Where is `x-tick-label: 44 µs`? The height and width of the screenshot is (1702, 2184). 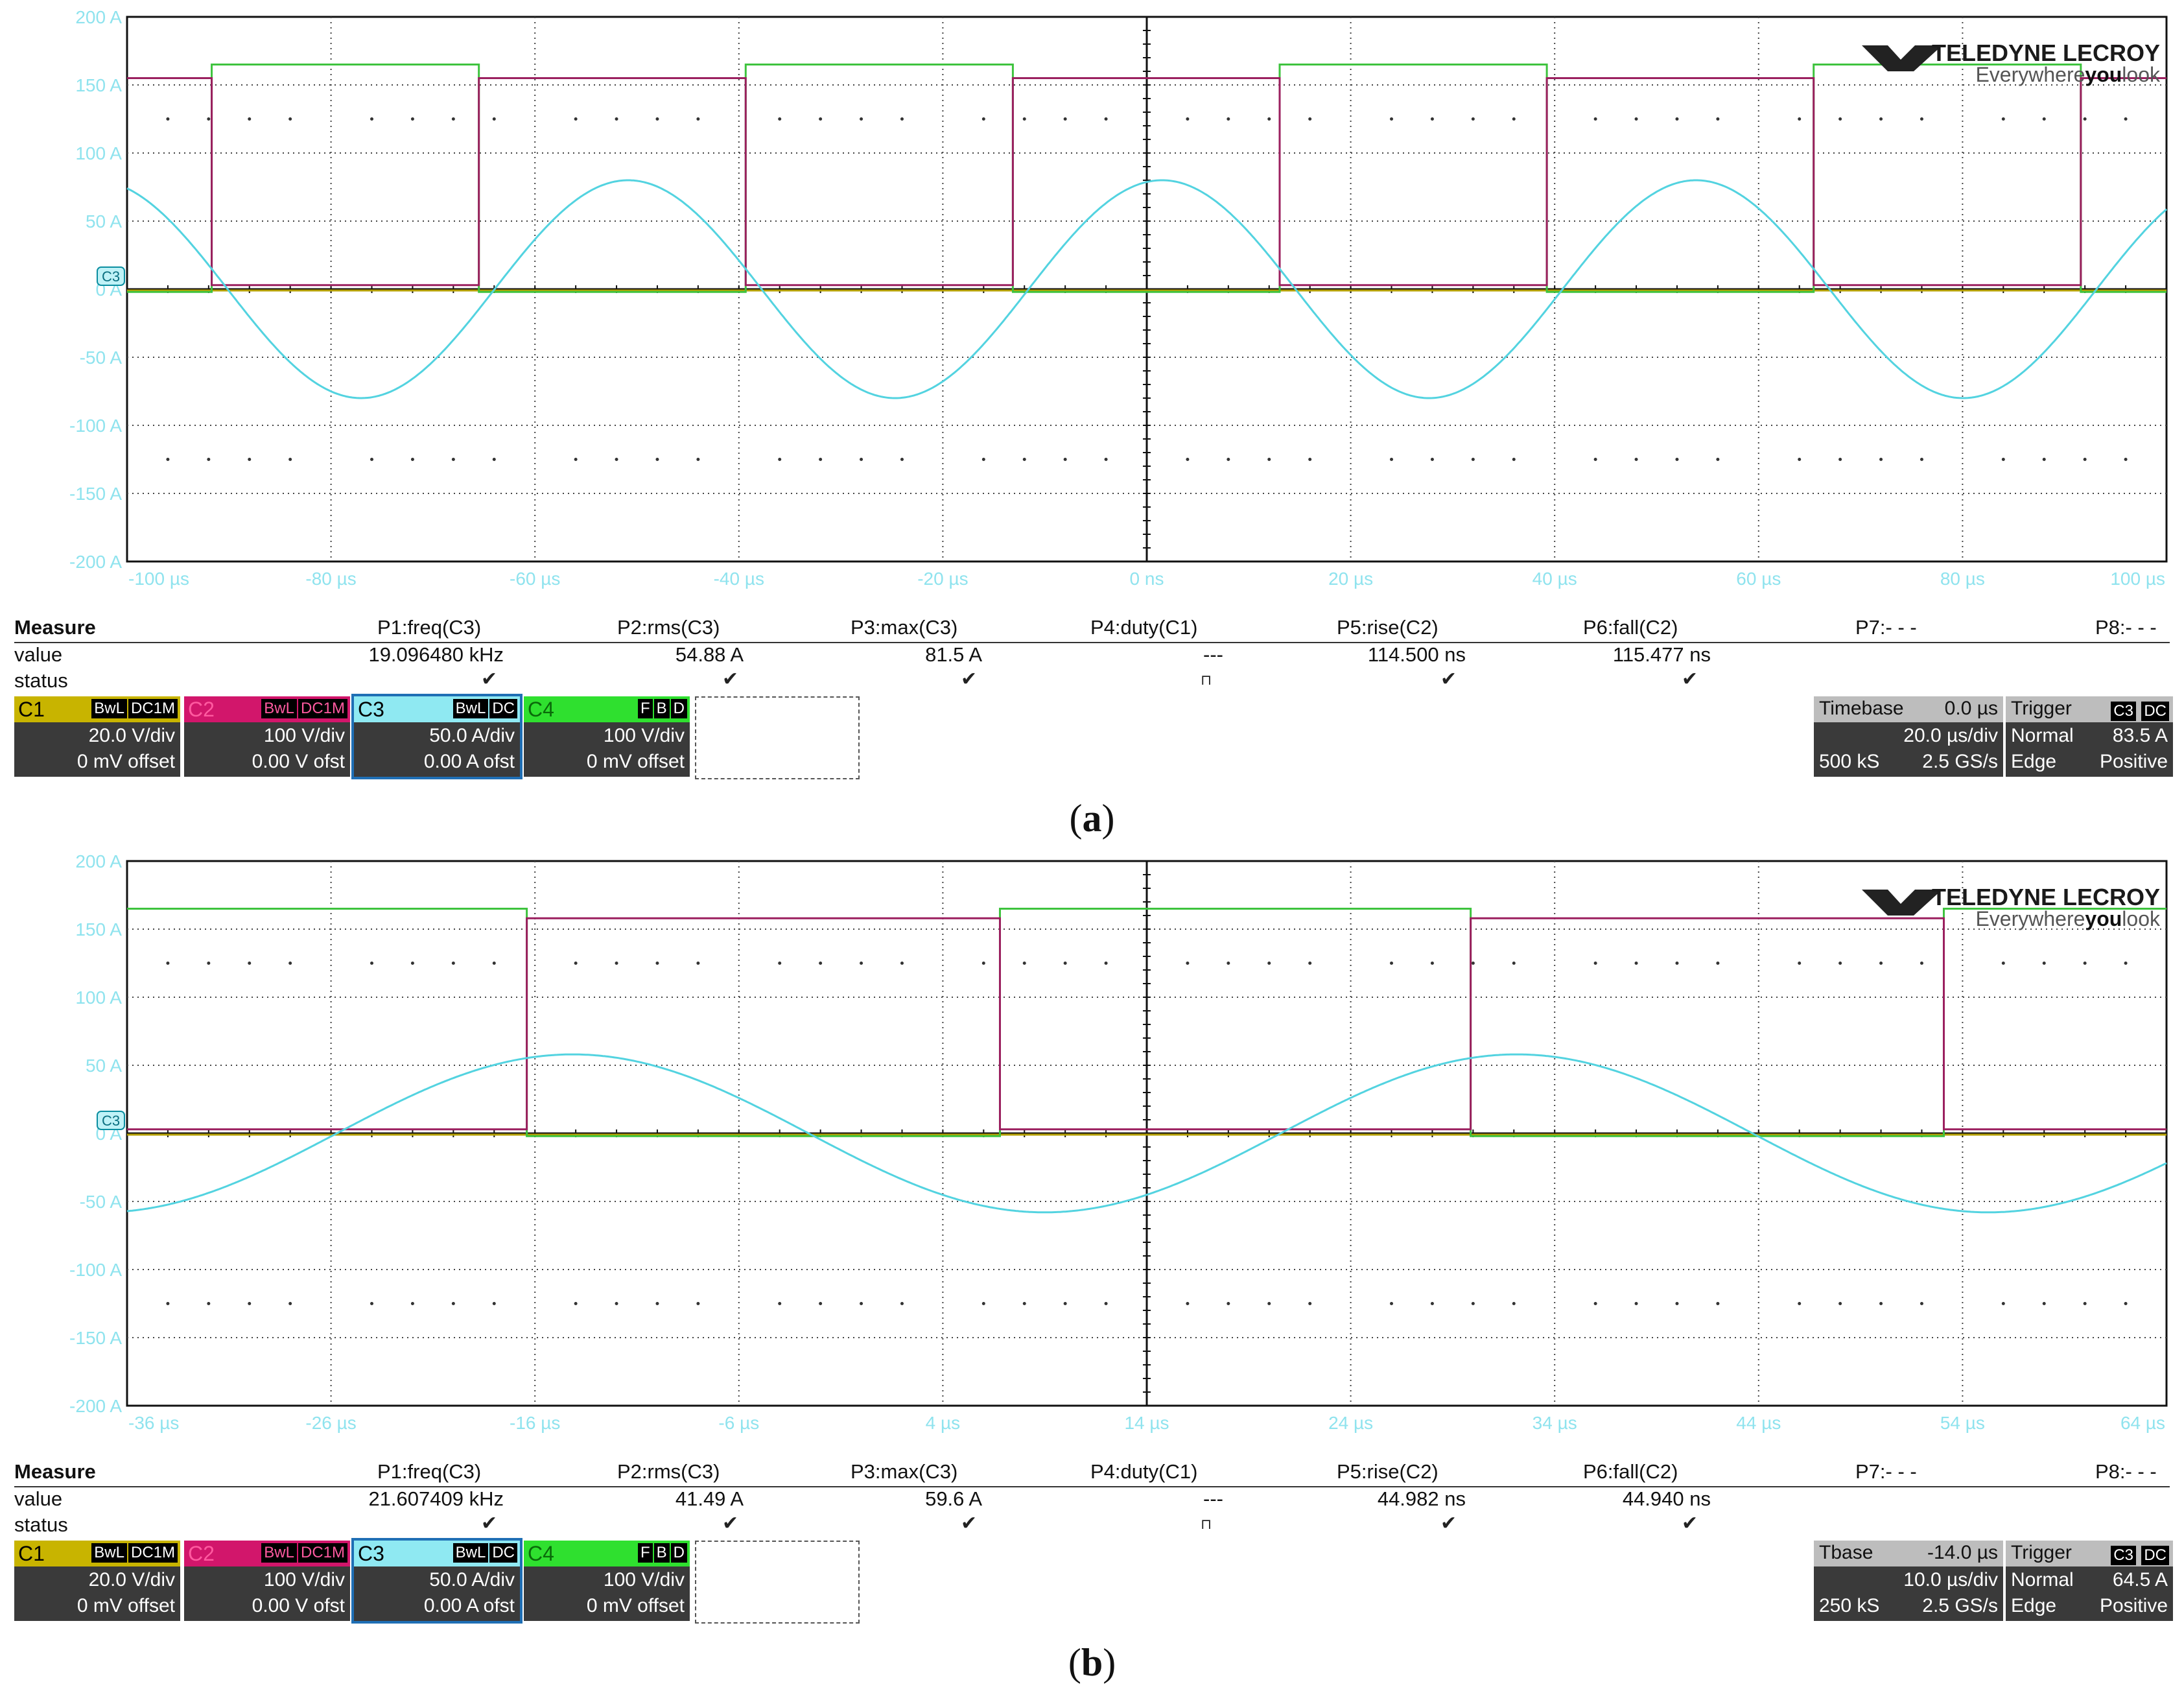
x-tick-label: 44 µs is located at coordinates (1758, 1423).